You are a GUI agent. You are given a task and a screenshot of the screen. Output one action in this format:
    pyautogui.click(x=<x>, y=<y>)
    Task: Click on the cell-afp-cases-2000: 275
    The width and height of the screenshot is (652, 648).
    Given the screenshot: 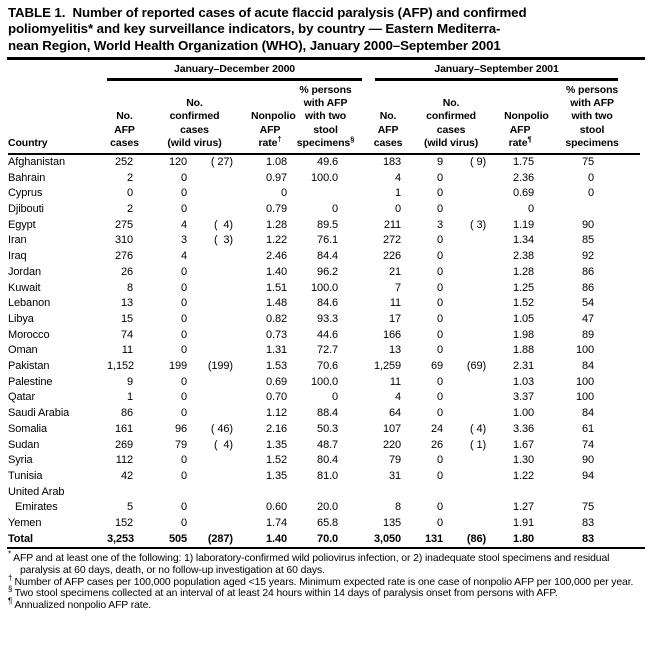 What is the action you would take?
    pyautogui.click(x=123, y=224)
    